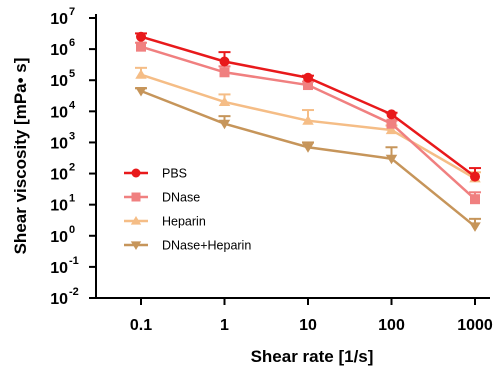 The image size is (499, 372). I want to click on legend-label: DNase+Heparin, so click(206, 246).